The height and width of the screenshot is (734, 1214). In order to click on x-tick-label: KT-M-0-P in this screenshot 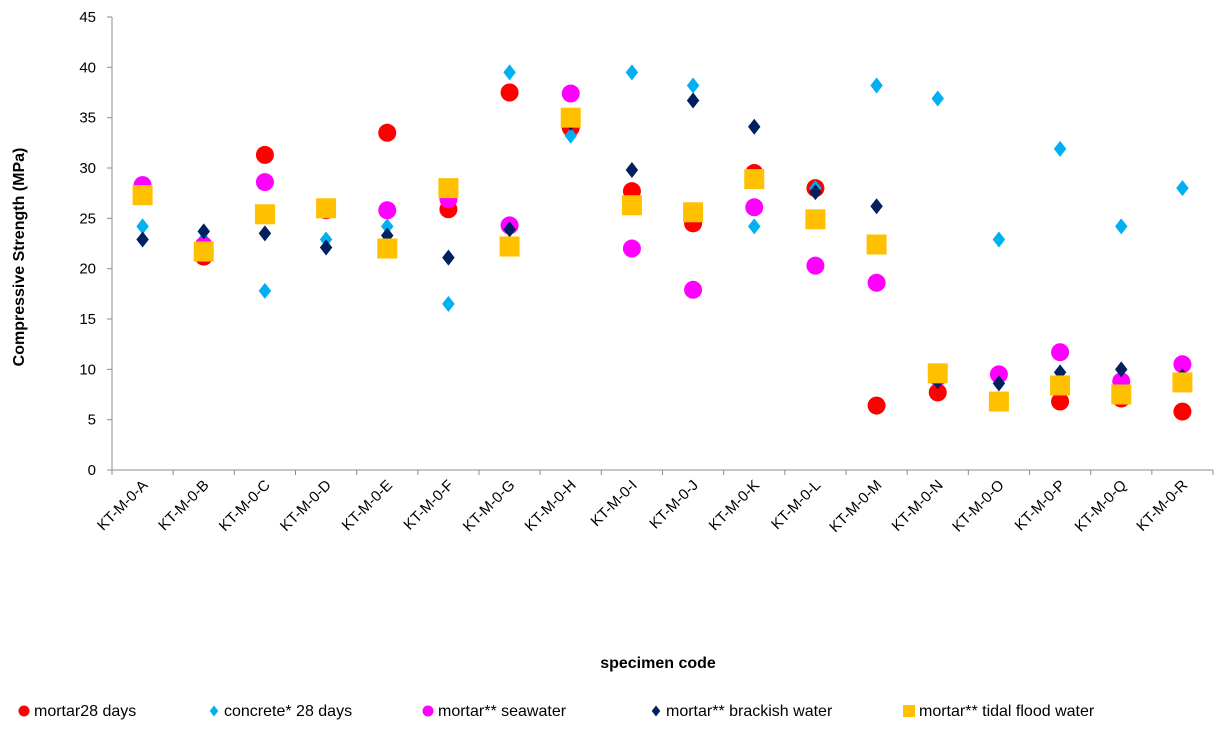, I will do `click(1040, 505)`.